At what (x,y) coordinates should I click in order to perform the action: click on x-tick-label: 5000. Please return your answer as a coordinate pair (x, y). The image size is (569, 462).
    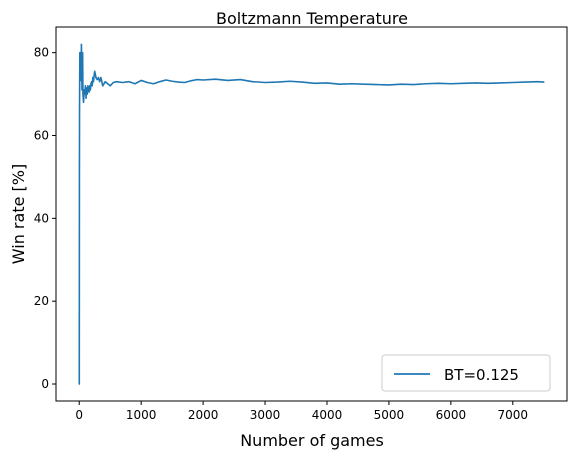
    Looking at the image, I should click on (389, 415).